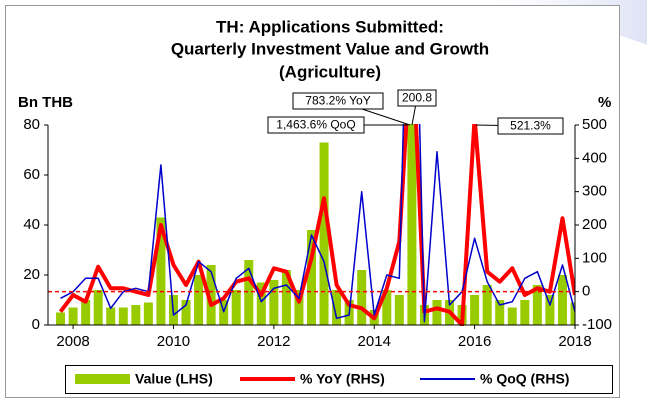 This screenshot has height=401, width=647. Describe the element at coordinates (330, 71) in the screenshot. I see `chart-title: (Agriculture)` at that location.